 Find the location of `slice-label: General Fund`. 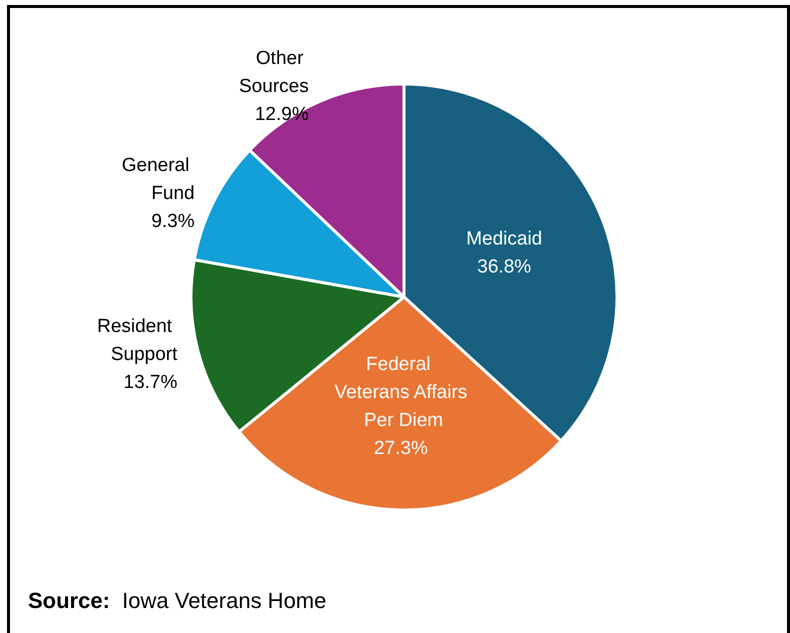

slice-label: General Fund is located at coordinates (158, 179).